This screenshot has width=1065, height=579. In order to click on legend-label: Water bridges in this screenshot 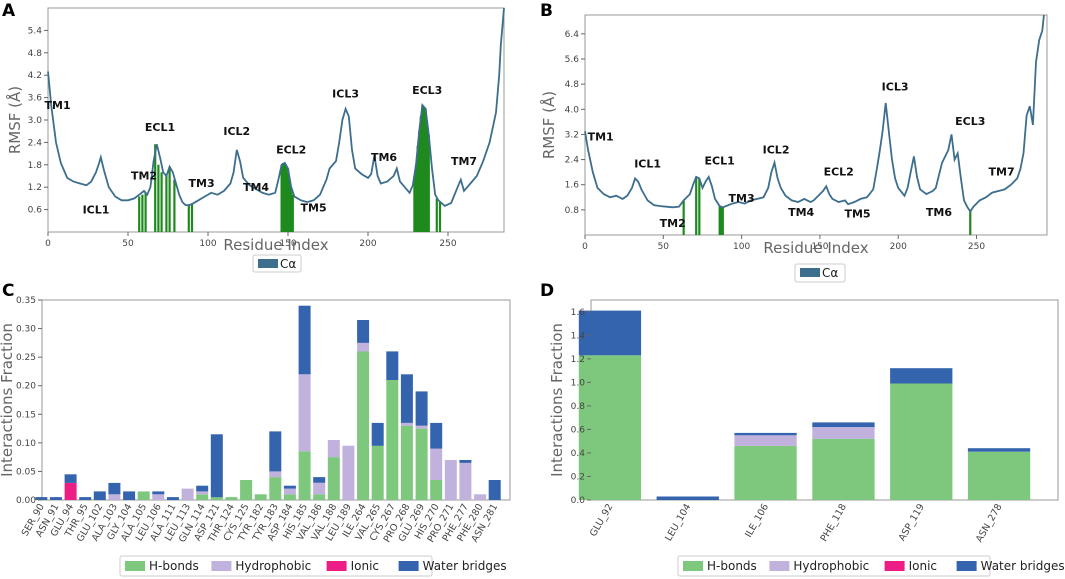, I will do `click(1023, 566)`.